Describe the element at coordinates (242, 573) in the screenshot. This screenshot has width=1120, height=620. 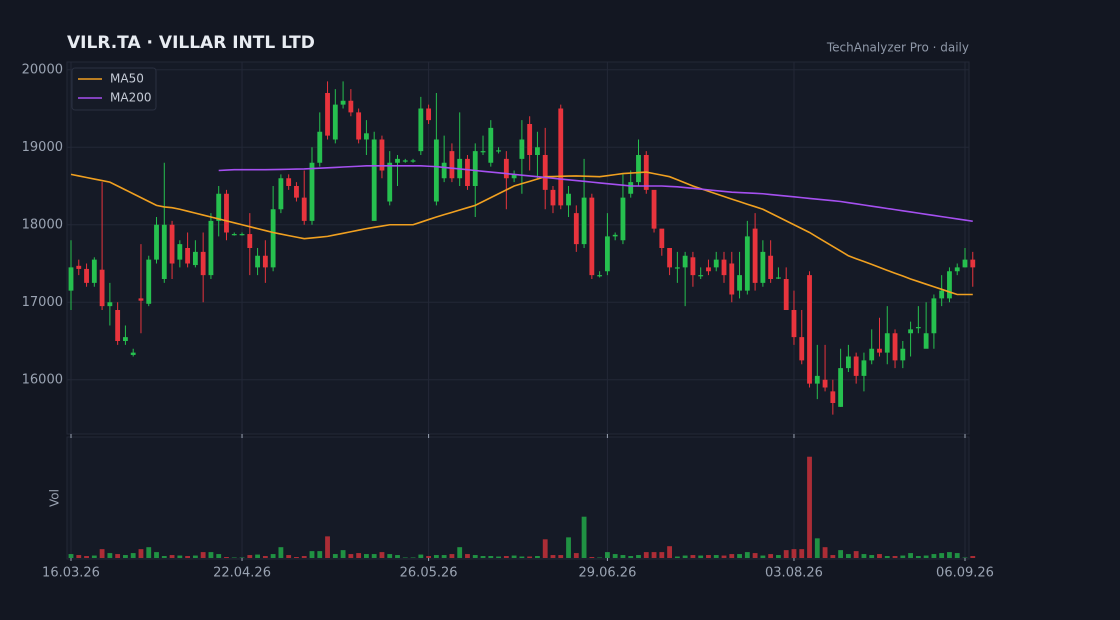
I see `x-tick-label: 22.04.26` at that location.